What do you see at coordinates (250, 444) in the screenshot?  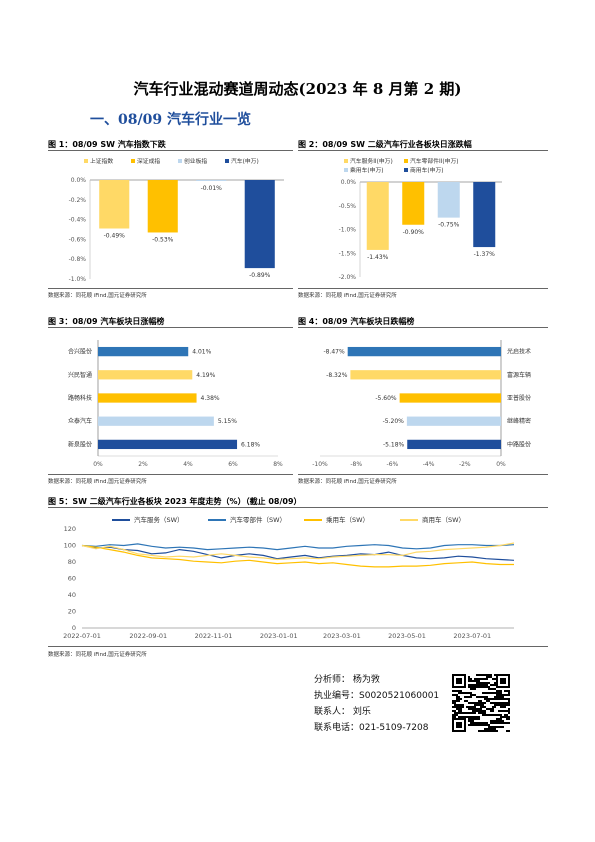 I see `fig3-value-label: 6.18%` at bounding box center [250, 444].